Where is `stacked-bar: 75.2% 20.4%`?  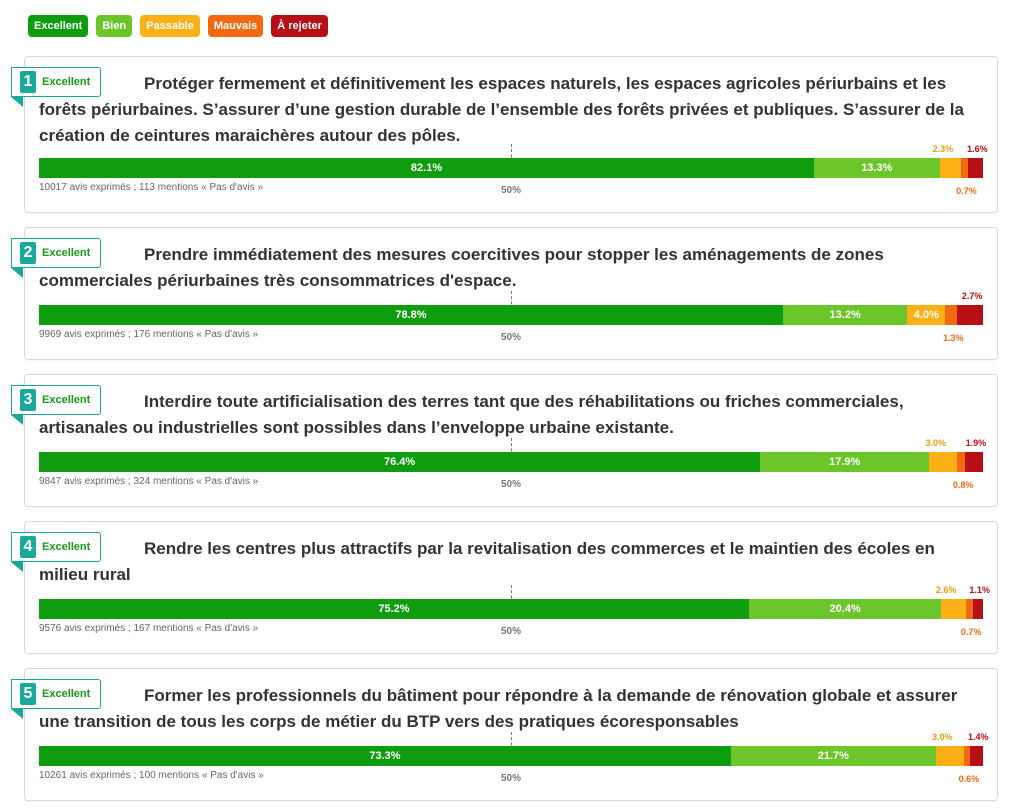 stacked-bar: 75.2% 20.4% is located at coordinates (511, 609).